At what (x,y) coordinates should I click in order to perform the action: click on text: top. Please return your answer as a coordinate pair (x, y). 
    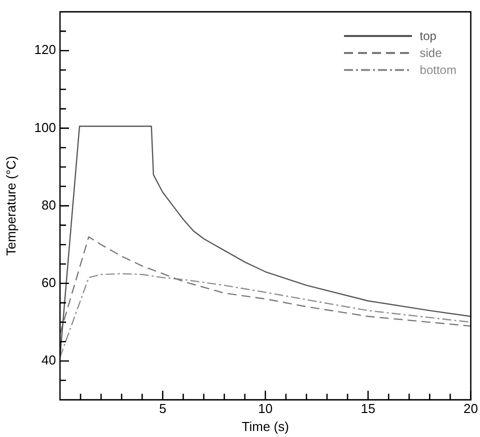
    Looking at the image, I should click on (428, 36).